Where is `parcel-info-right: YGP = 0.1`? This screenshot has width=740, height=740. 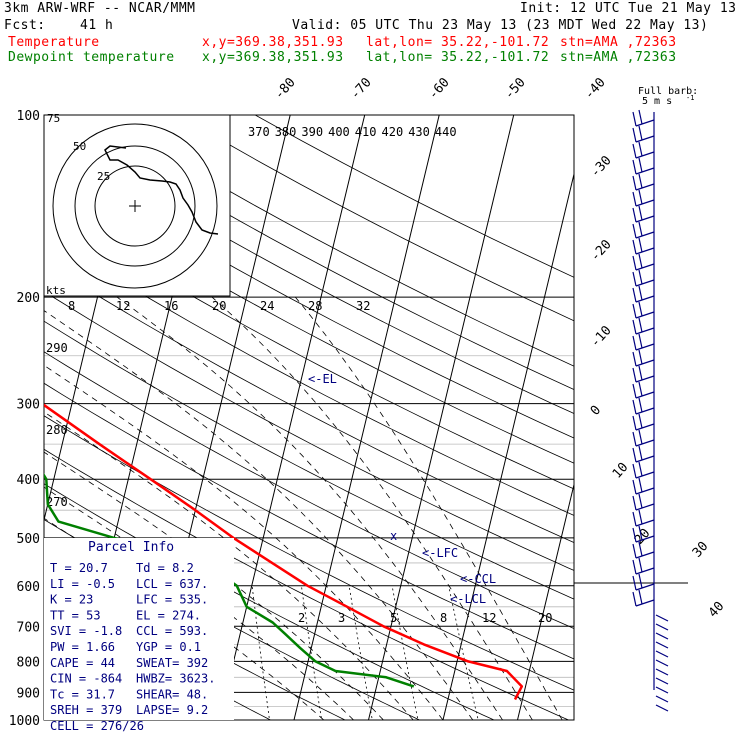
parcel-info-right: YGP = 0.1 is located at coordinates (168, 647).